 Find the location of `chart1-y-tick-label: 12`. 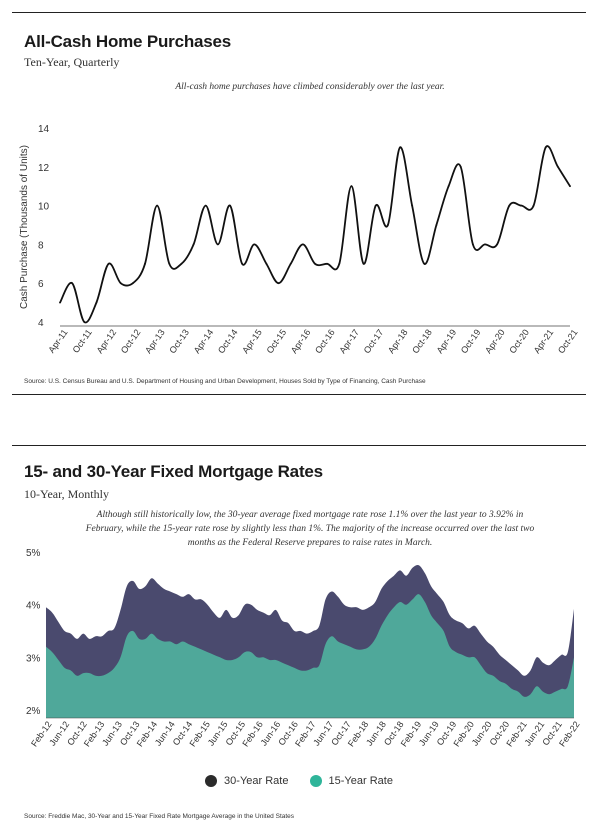

chart1-y-tick-label: 12 is located at coordinates (44, 168).